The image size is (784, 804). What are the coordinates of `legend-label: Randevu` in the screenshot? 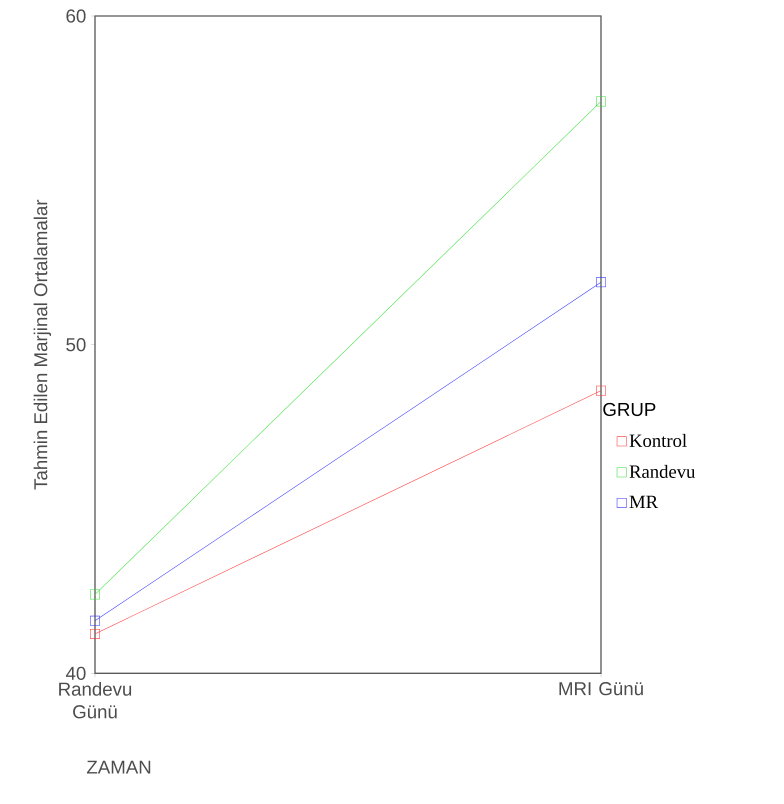 It's located at (663, 471).